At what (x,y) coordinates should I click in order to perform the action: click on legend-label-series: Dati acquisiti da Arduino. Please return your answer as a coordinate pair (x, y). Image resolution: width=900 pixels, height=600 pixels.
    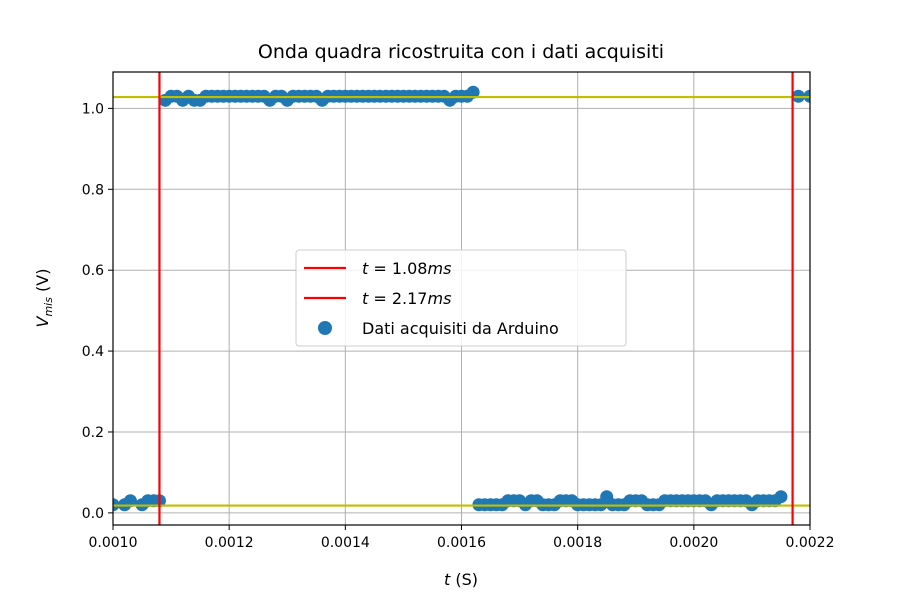
    Looking at the image, I should click on (460, 328).